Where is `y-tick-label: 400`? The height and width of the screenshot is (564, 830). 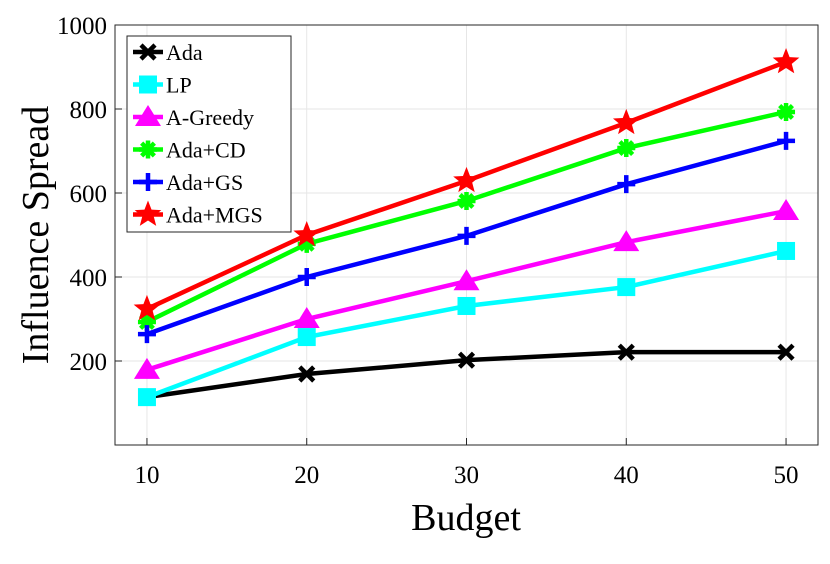
y-tick-label: 400 is located at coordinates (89, 278).